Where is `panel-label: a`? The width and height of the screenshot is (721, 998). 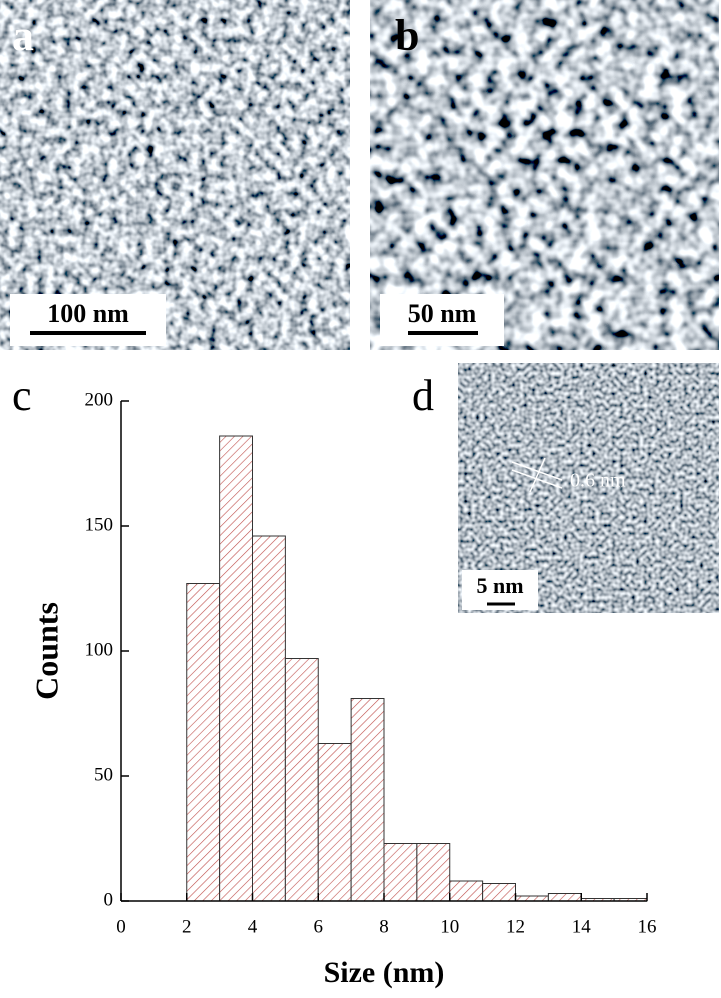 panel-label: a is located at coordinates (23, 35).